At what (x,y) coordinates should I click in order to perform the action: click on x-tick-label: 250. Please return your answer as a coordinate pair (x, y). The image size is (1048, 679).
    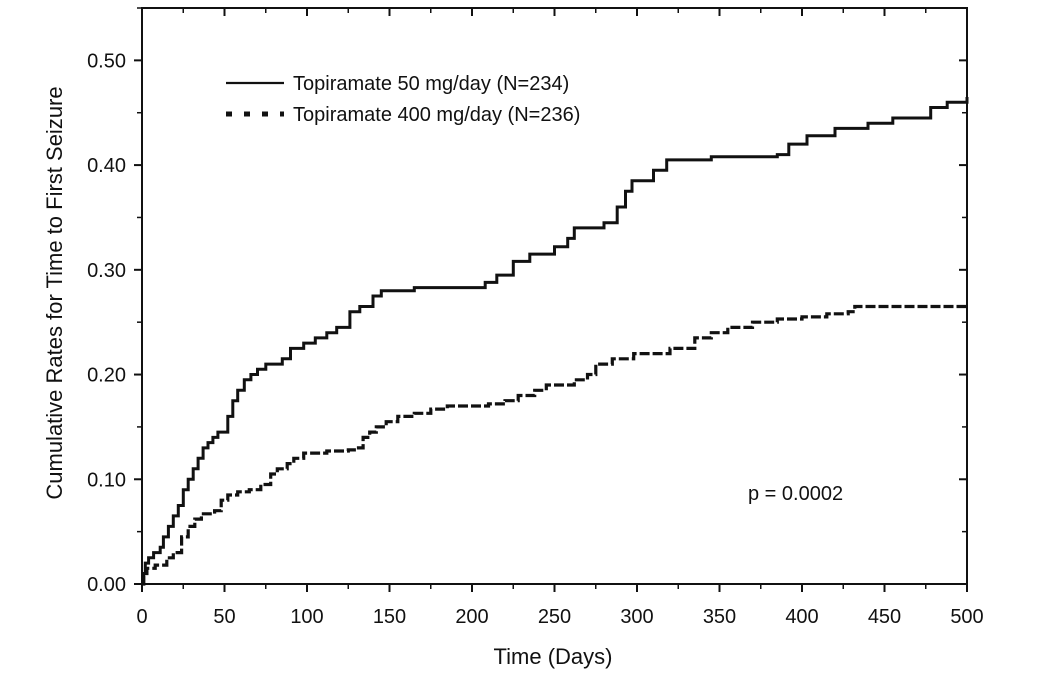
    Looking at the image, I should click on (554, 617).